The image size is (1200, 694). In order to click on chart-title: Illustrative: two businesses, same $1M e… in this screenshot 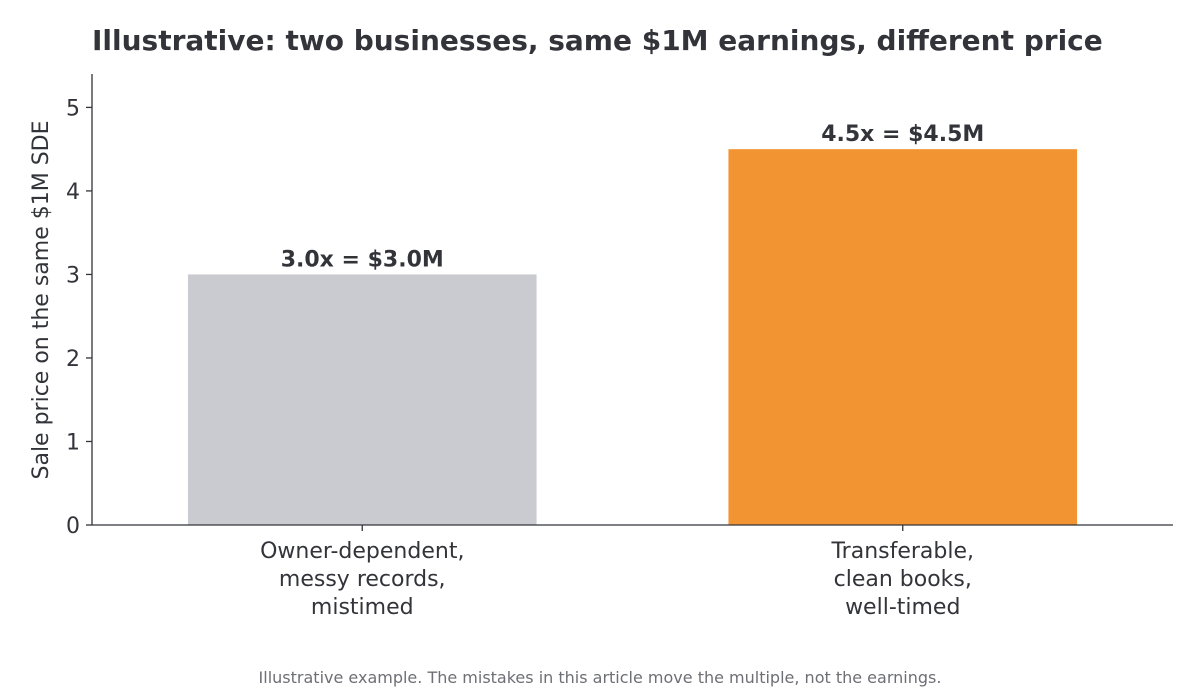, I will do `click(597, 40)`.